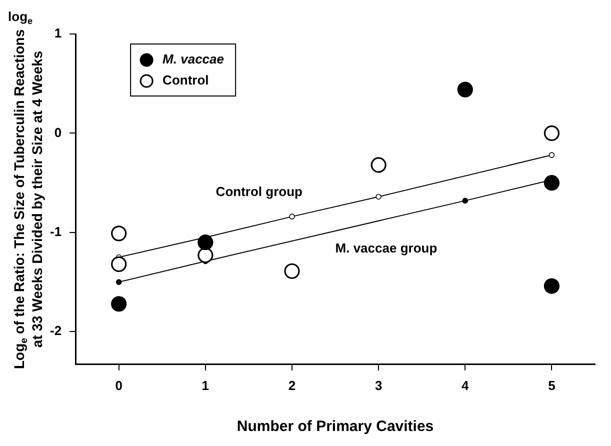 The image size is (611, 446). What do you see at coordinates (552, 385) in the screenshot?
I see `x-tick-label: 5` at bounding box center [552, 385].